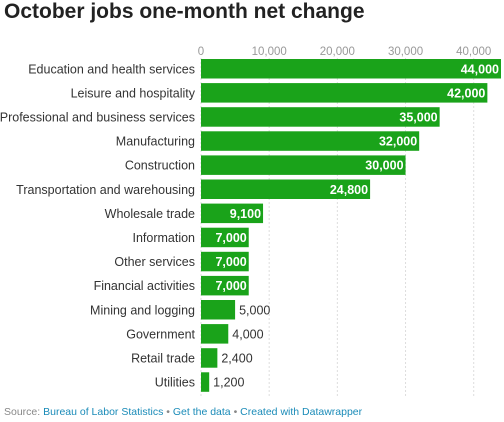  What do you see at coordinates (154, 262) in the screenshot?
I see `category-label: Other services` at bounding box center [154, 262].